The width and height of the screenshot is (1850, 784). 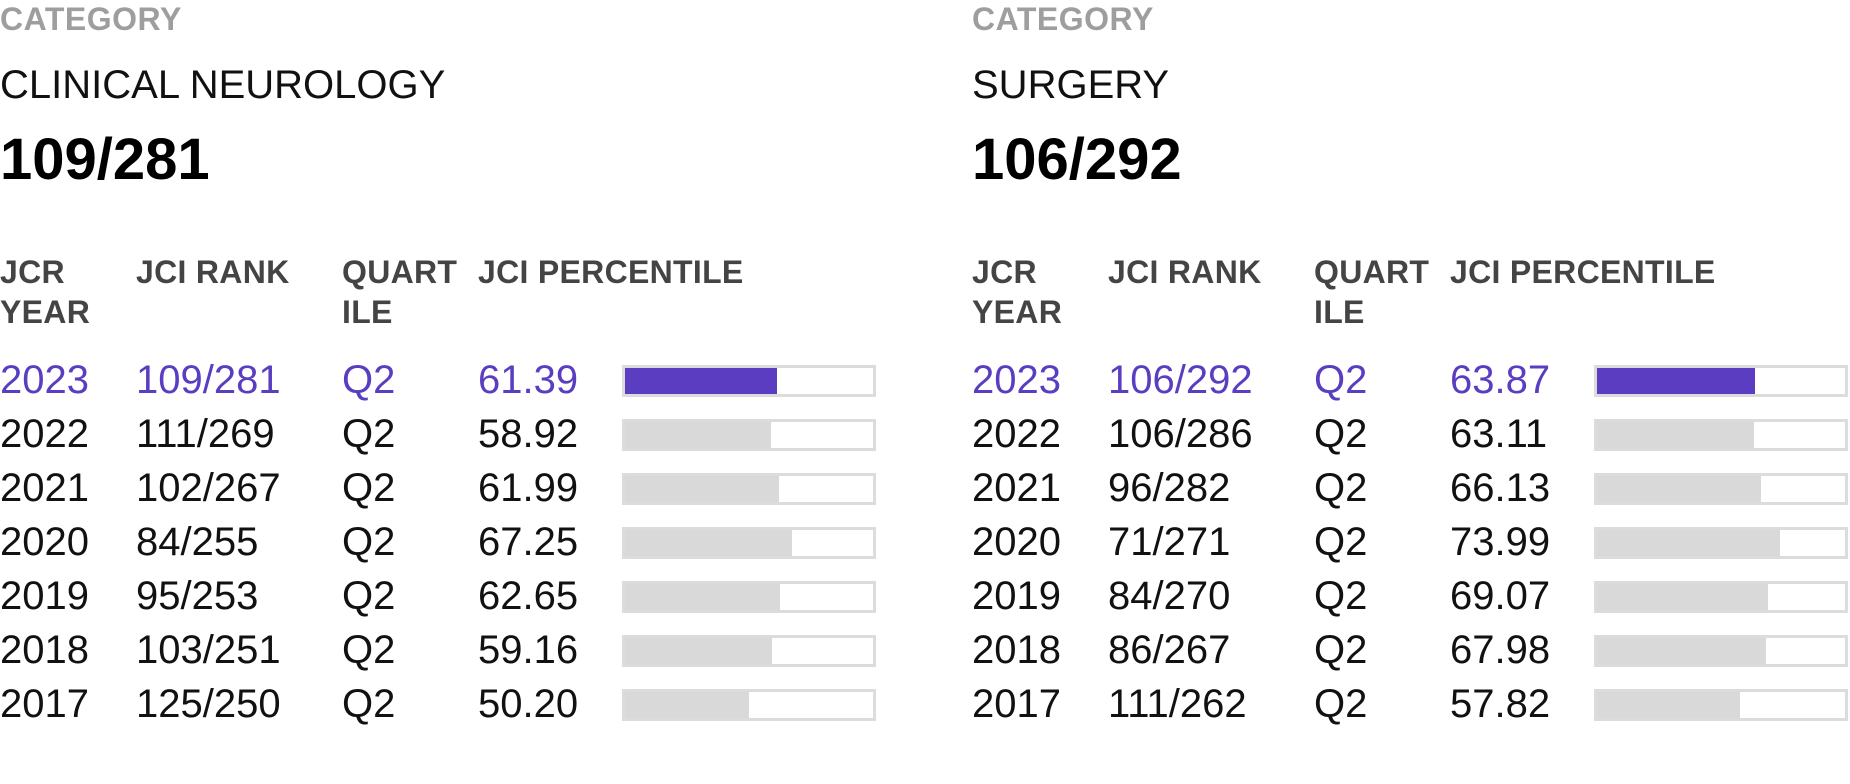 I want to click on jci-percentile-cell: 62.65, so click(x=528, y=596).